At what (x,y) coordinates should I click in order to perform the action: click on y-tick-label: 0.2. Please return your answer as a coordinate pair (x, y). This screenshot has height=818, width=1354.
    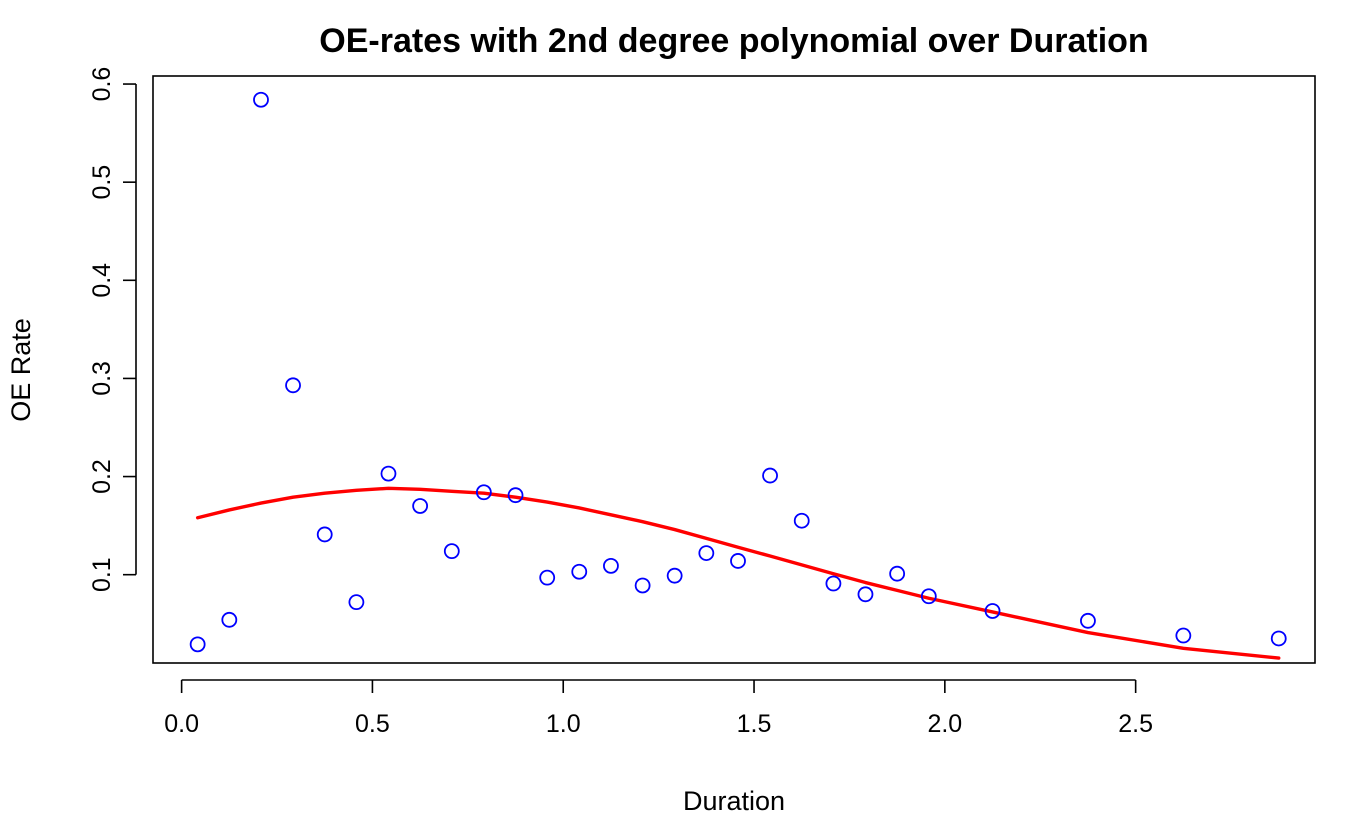
    Looking at the image, I should click on (102, 476).